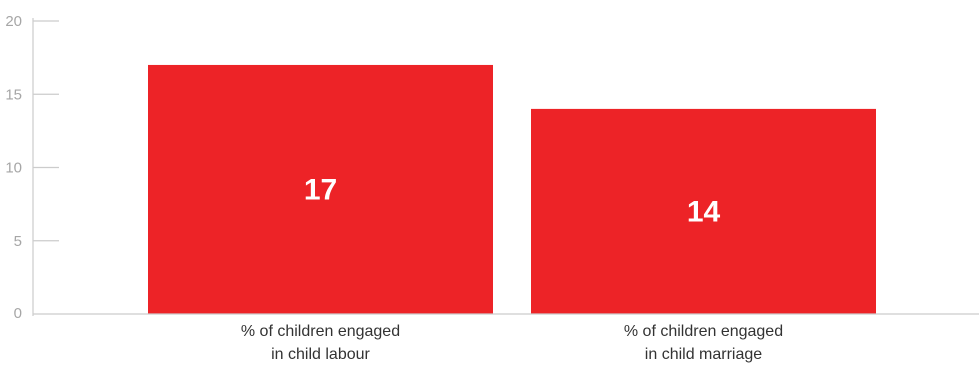  What do you see at coordinates (703, 354) in the screenshot?
I see `category-label: in child marriage` at bounding box center [703, 354].